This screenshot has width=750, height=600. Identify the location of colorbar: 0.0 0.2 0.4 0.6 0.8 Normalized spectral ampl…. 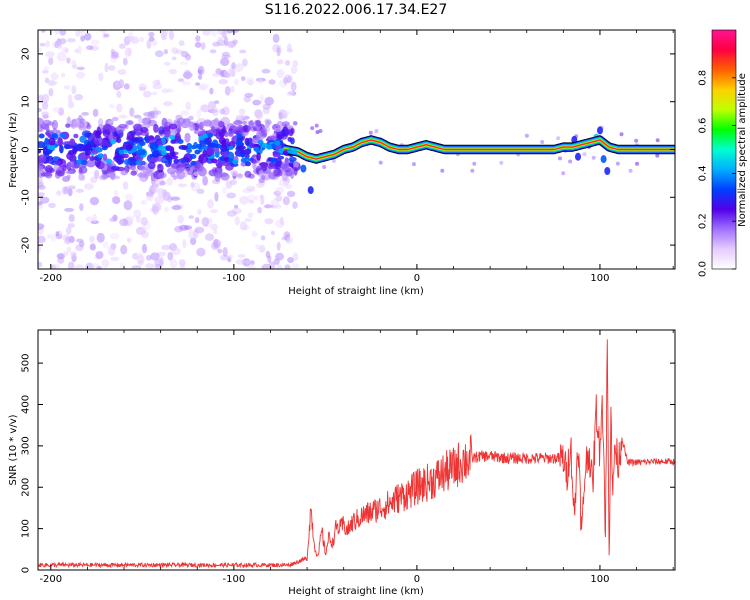
(723, 153).